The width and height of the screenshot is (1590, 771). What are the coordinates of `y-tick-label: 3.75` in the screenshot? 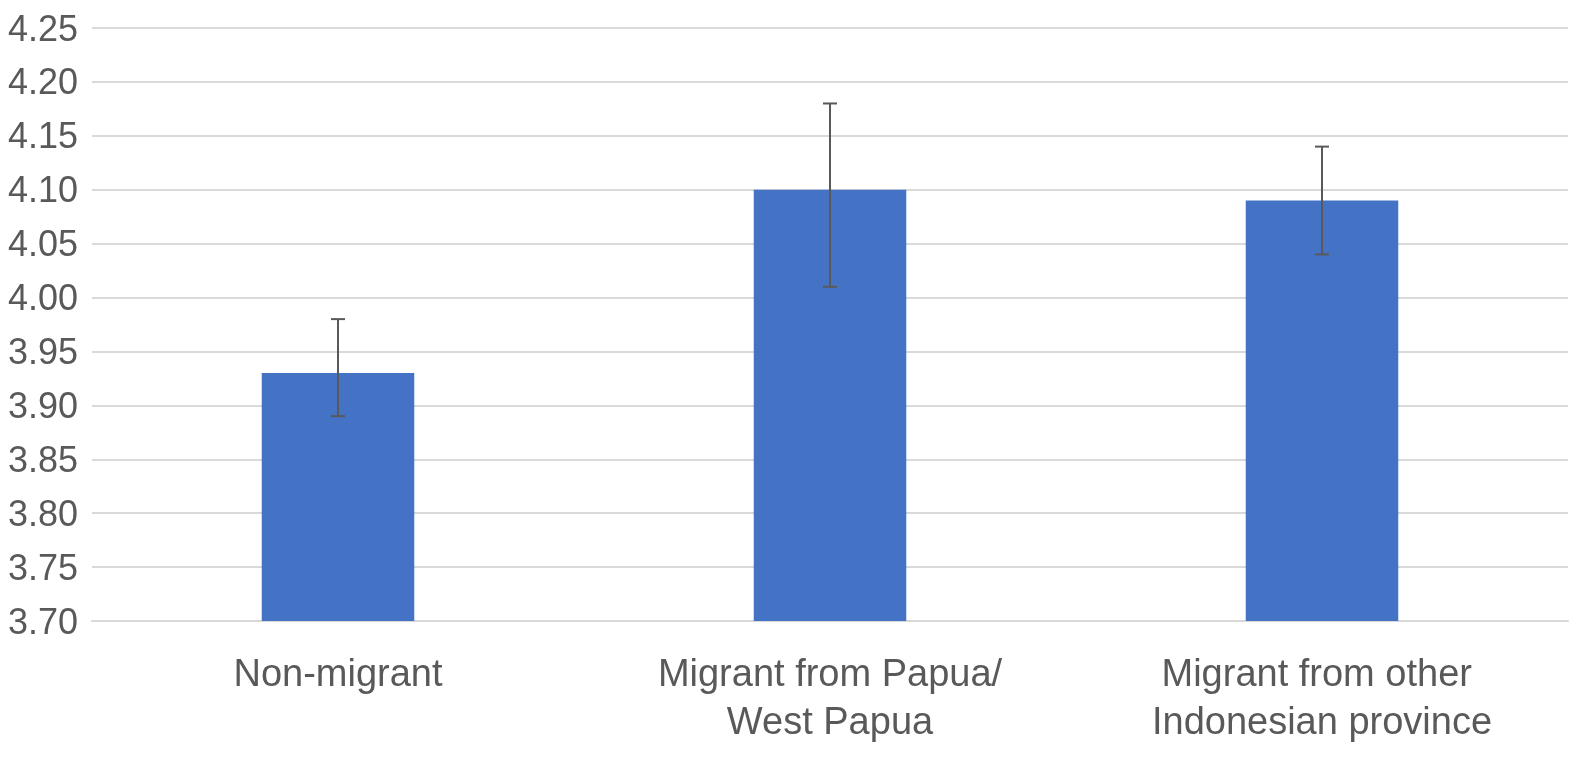 It's located at (42, 567).